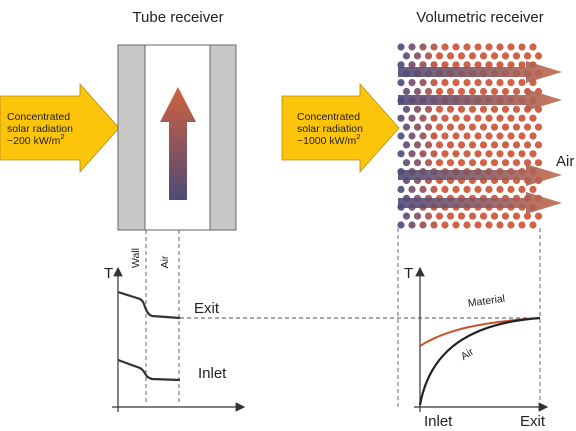 The height and width of the screenshot is (431, 576). I want to click on air-flows, so click(480, 137).